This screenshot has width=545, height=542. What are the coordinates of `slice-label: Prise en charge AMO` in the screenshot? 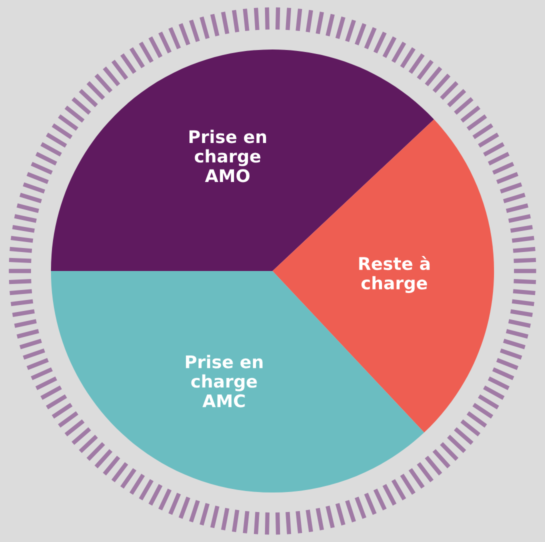 It's located at (227, 156).